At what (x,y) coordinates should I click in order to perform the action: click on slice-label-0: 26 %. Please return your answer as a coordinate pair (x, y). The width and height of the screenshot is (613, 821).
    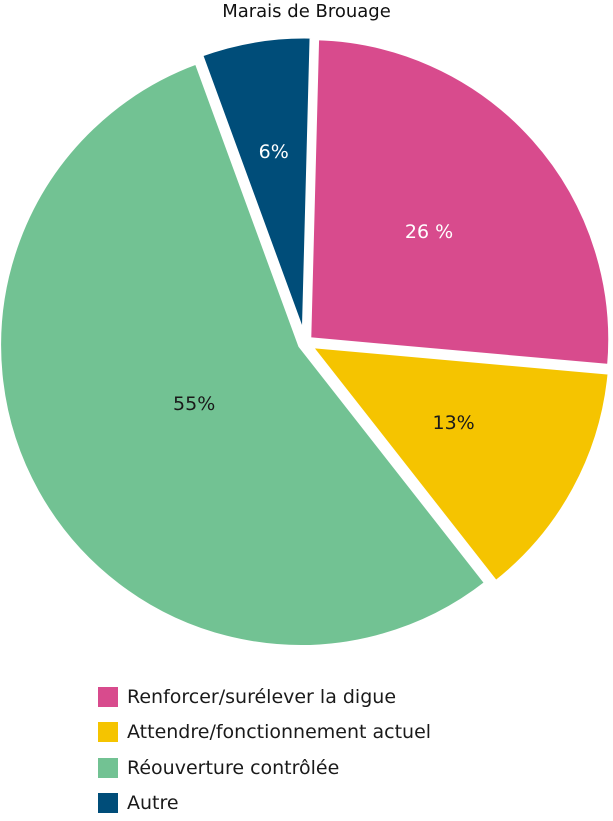
    Looking at the image, I should click on (429, 232).